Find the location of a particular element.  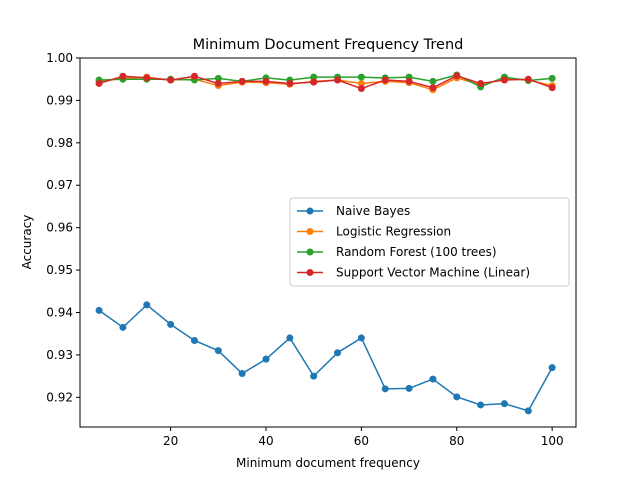

y-tick-label: 0.94 is located at coordinates (59, 312).